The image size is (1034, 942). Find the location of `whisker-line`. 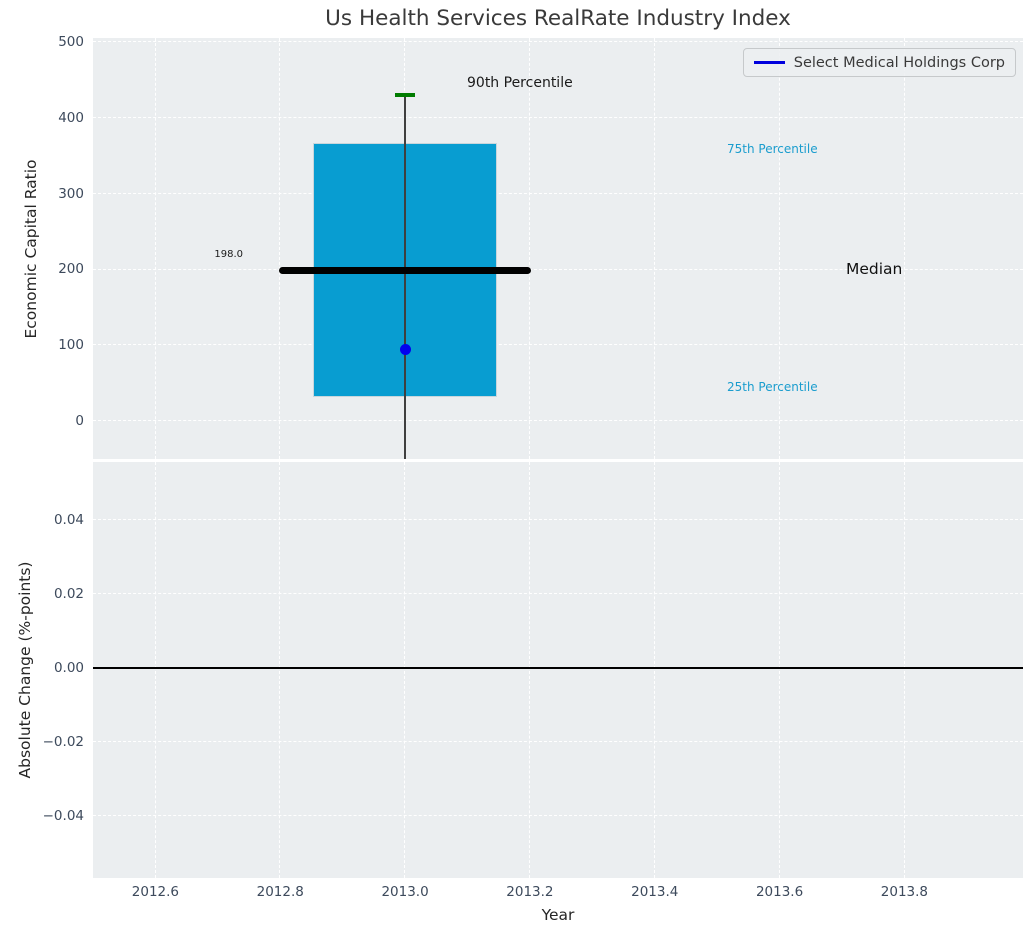

whisker-line is located at coordinates (405, 276).